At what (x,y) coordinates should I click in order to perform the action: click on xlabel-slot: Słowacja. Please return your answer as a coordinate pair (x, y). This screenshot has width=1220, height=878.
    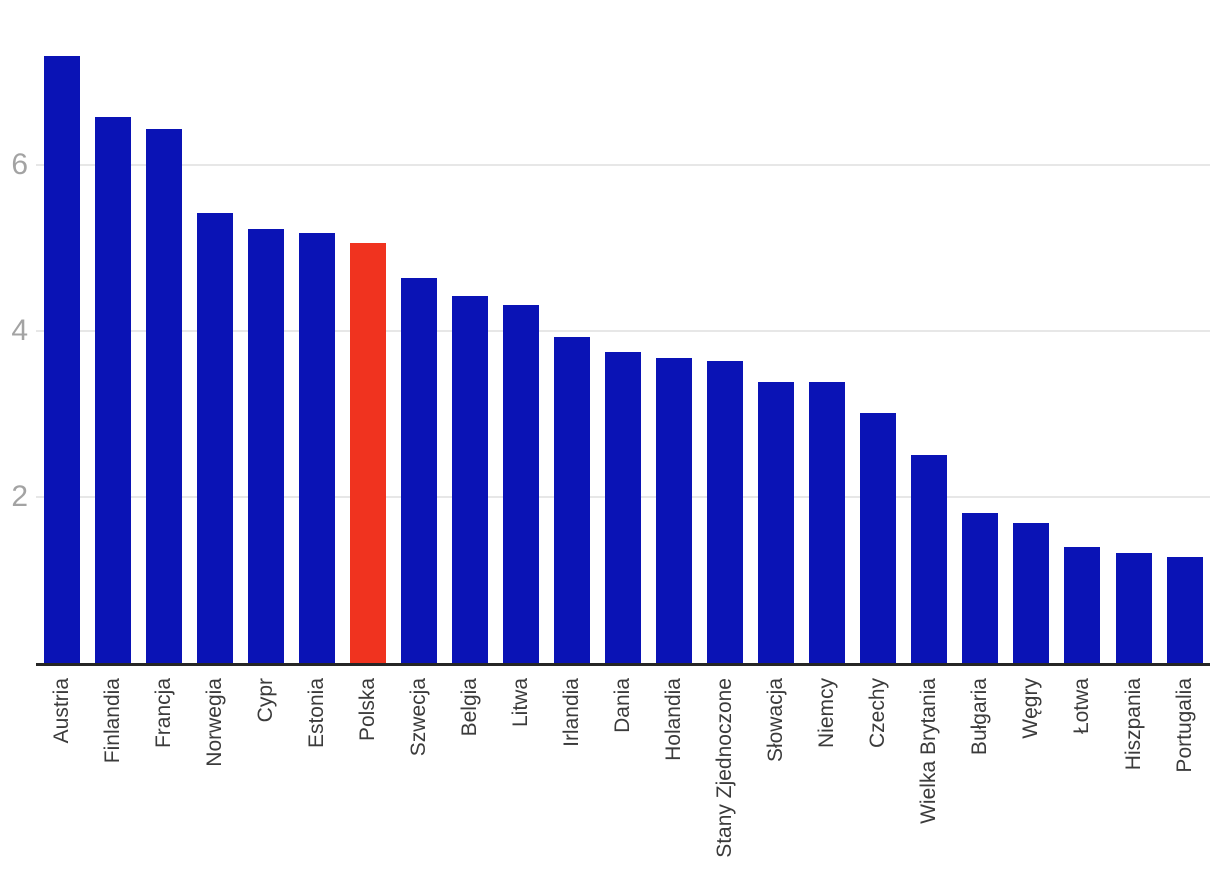
    Looking at the image, I should click on (776, 772).